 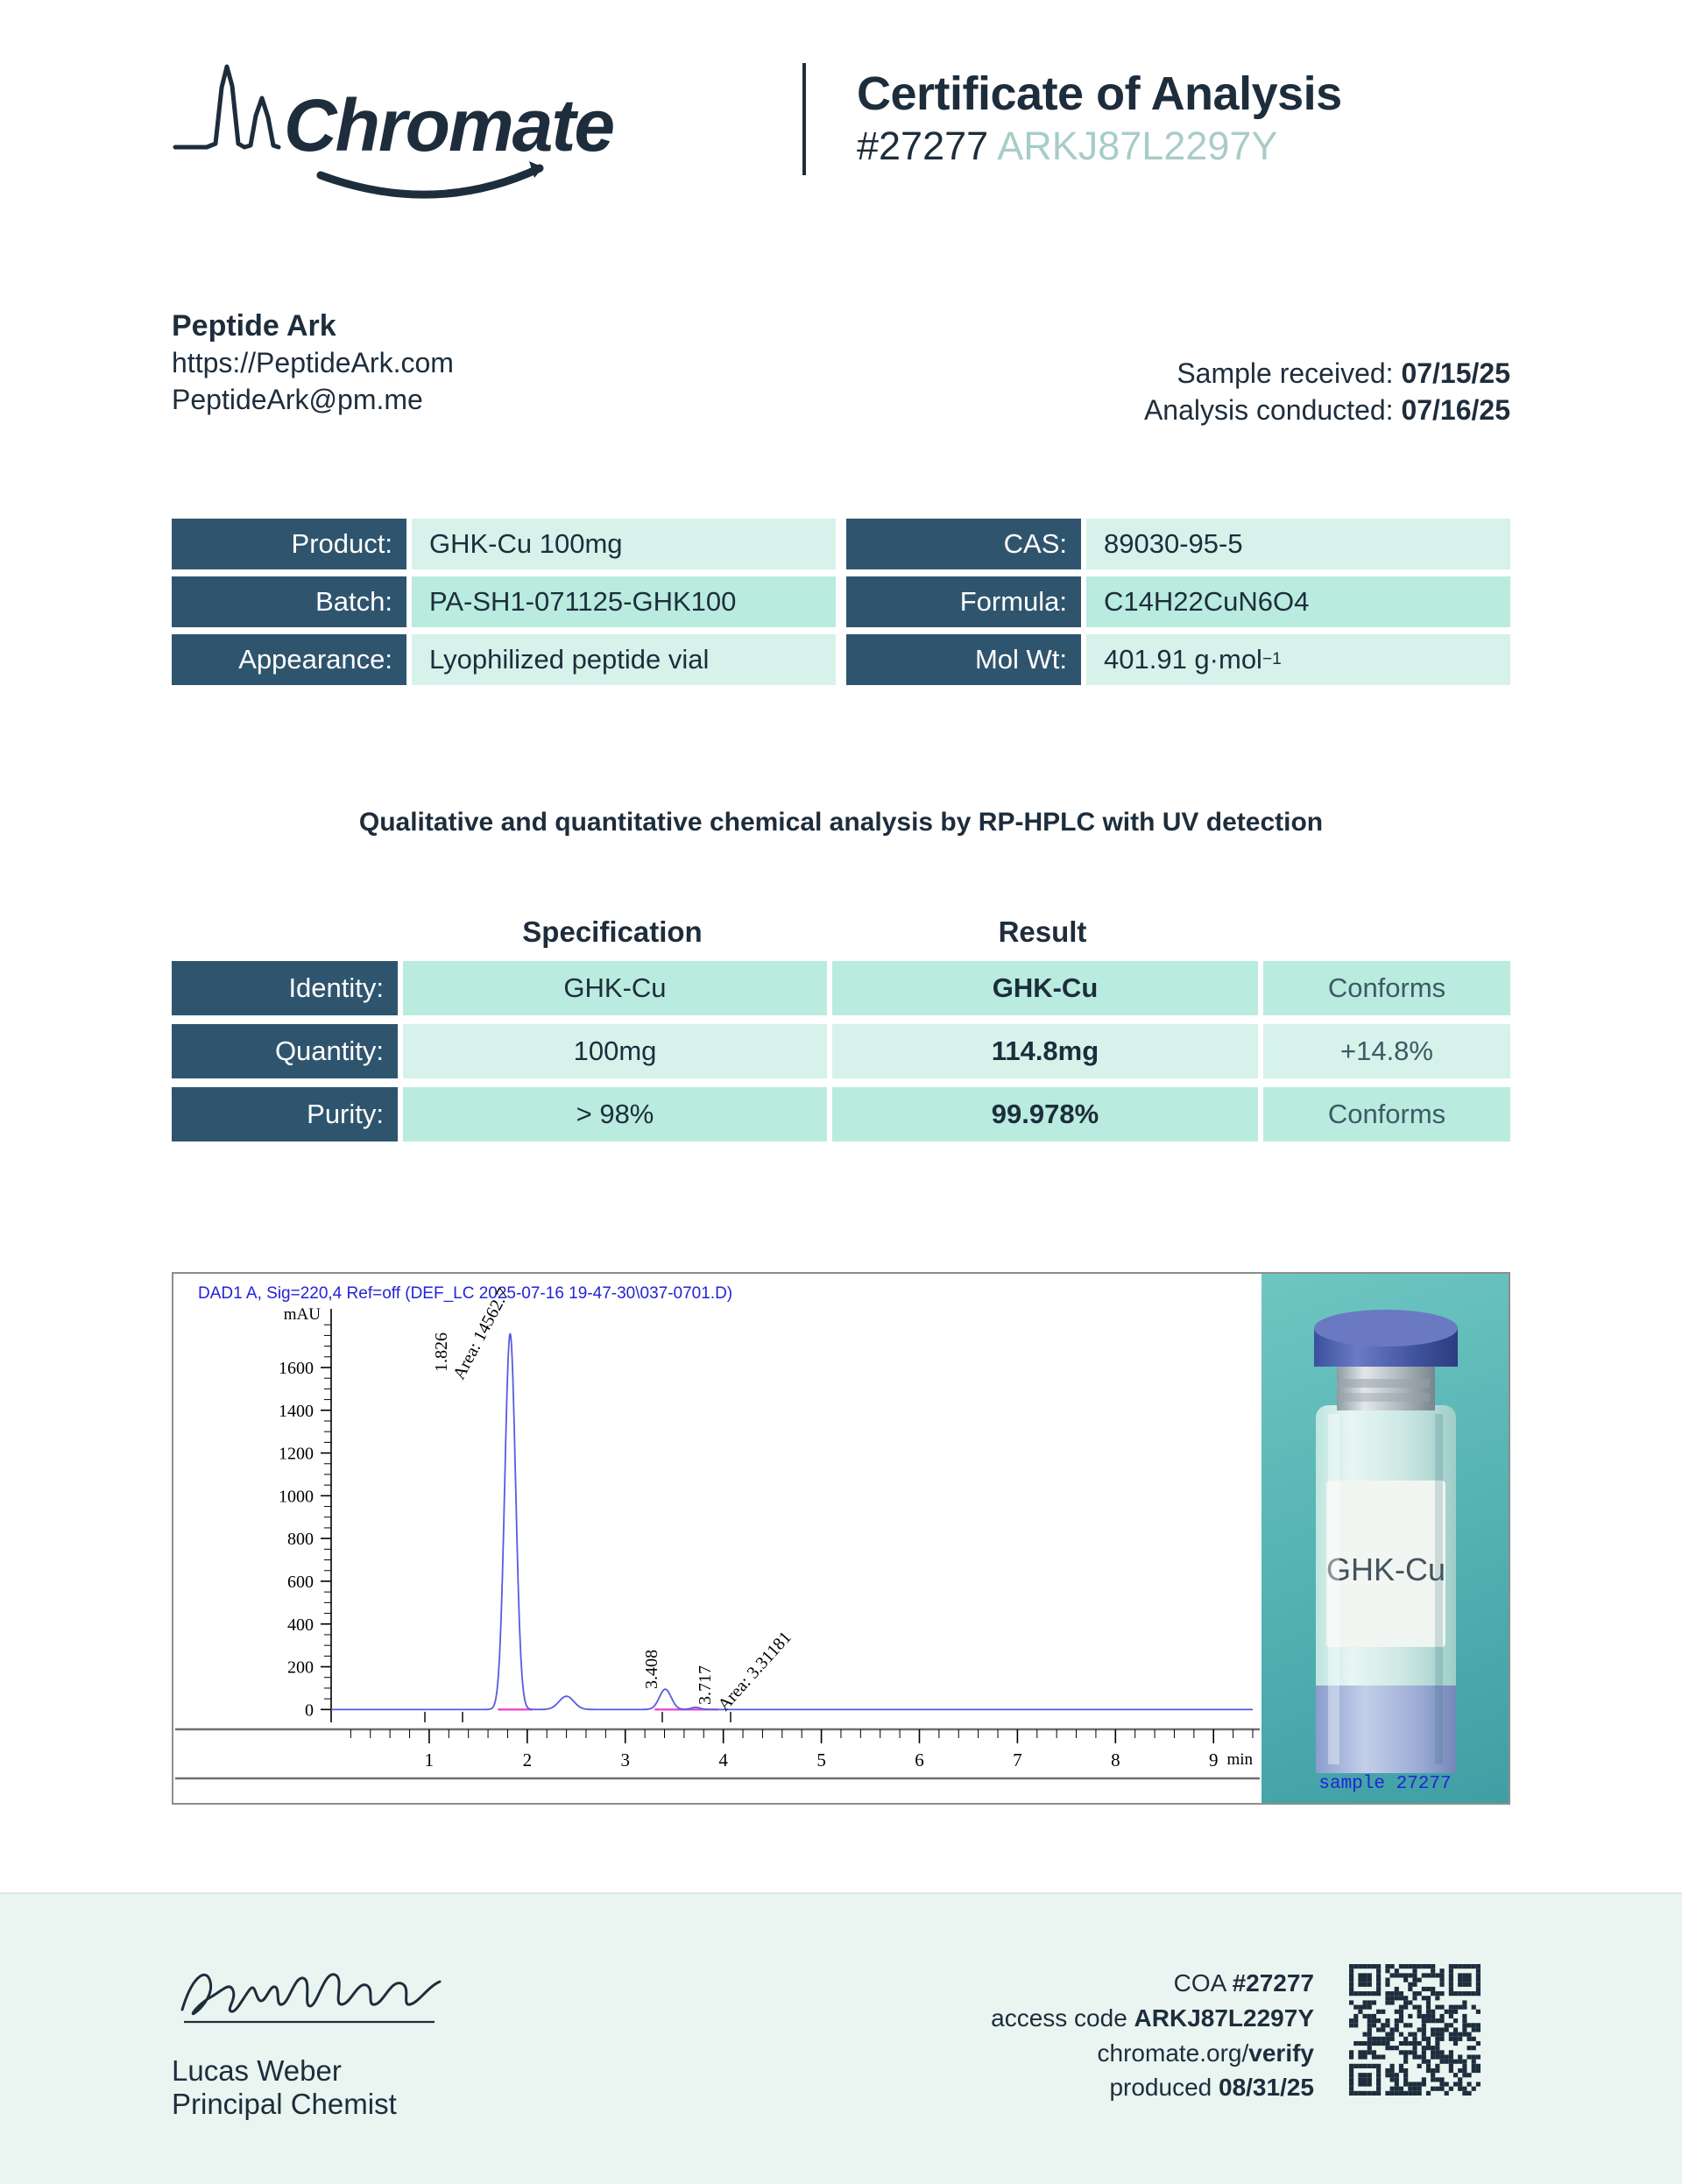 I want to click on svg-text: Chromate, so click(x=448, y=125).